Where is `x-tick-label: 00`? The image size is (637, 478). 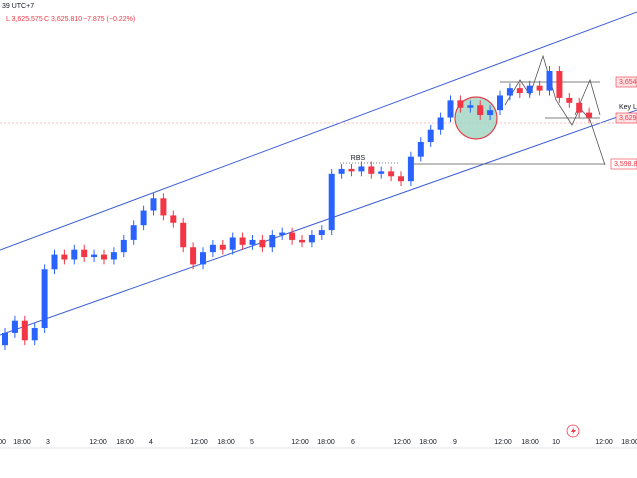
x-tick-label: 00 is located at coordinates (3, 442).